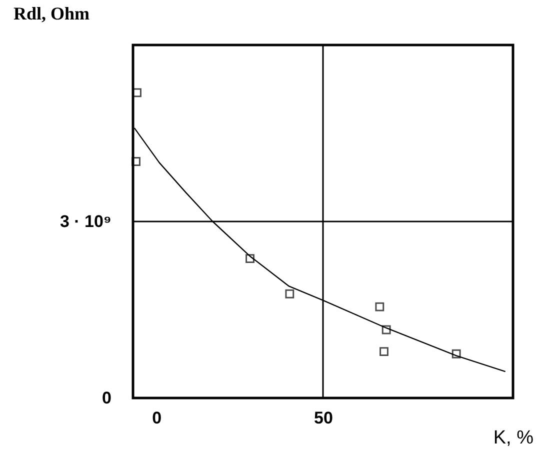 The height and width of the screenshot is (451, 540). Describe the element at coordinates (52, 14) in the screenshot. I see `y-axis-title: Rdl, Ohm` at that location.